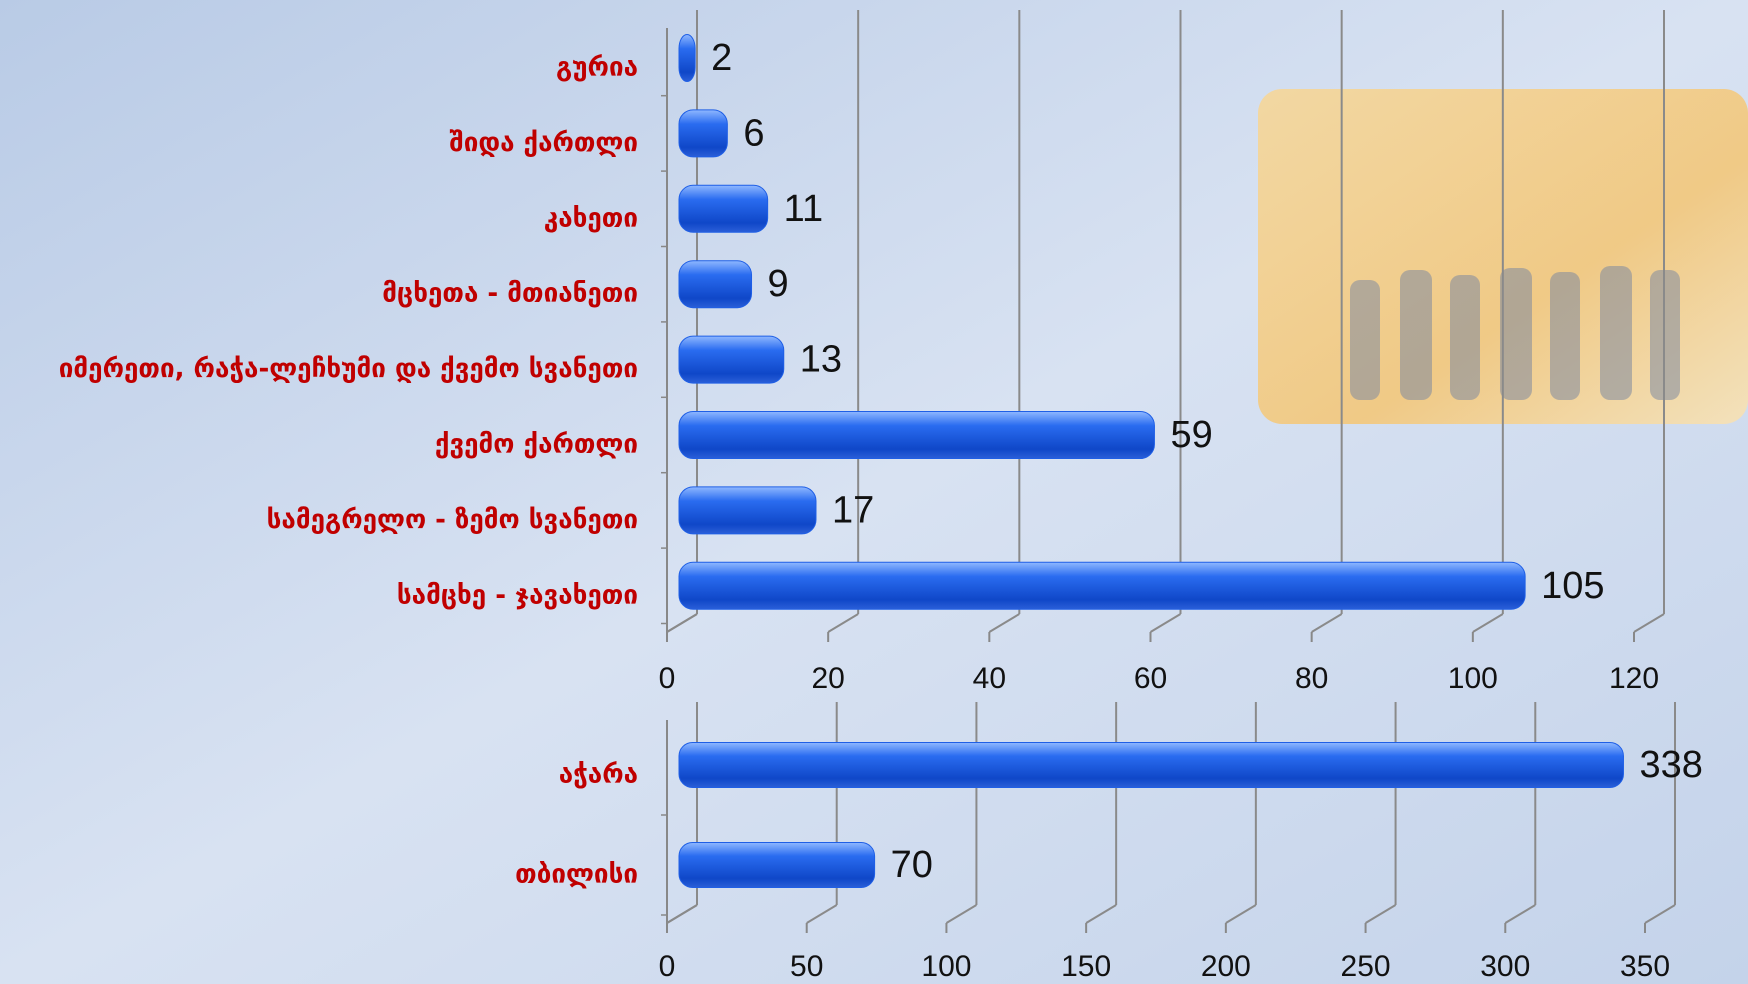 This screenshot has width=1748, height=984. What do you see at coordinates (536, 445) in the screenshot?
I see `category-label: ქვემო ქართლი` at bounding box center [536, 445].